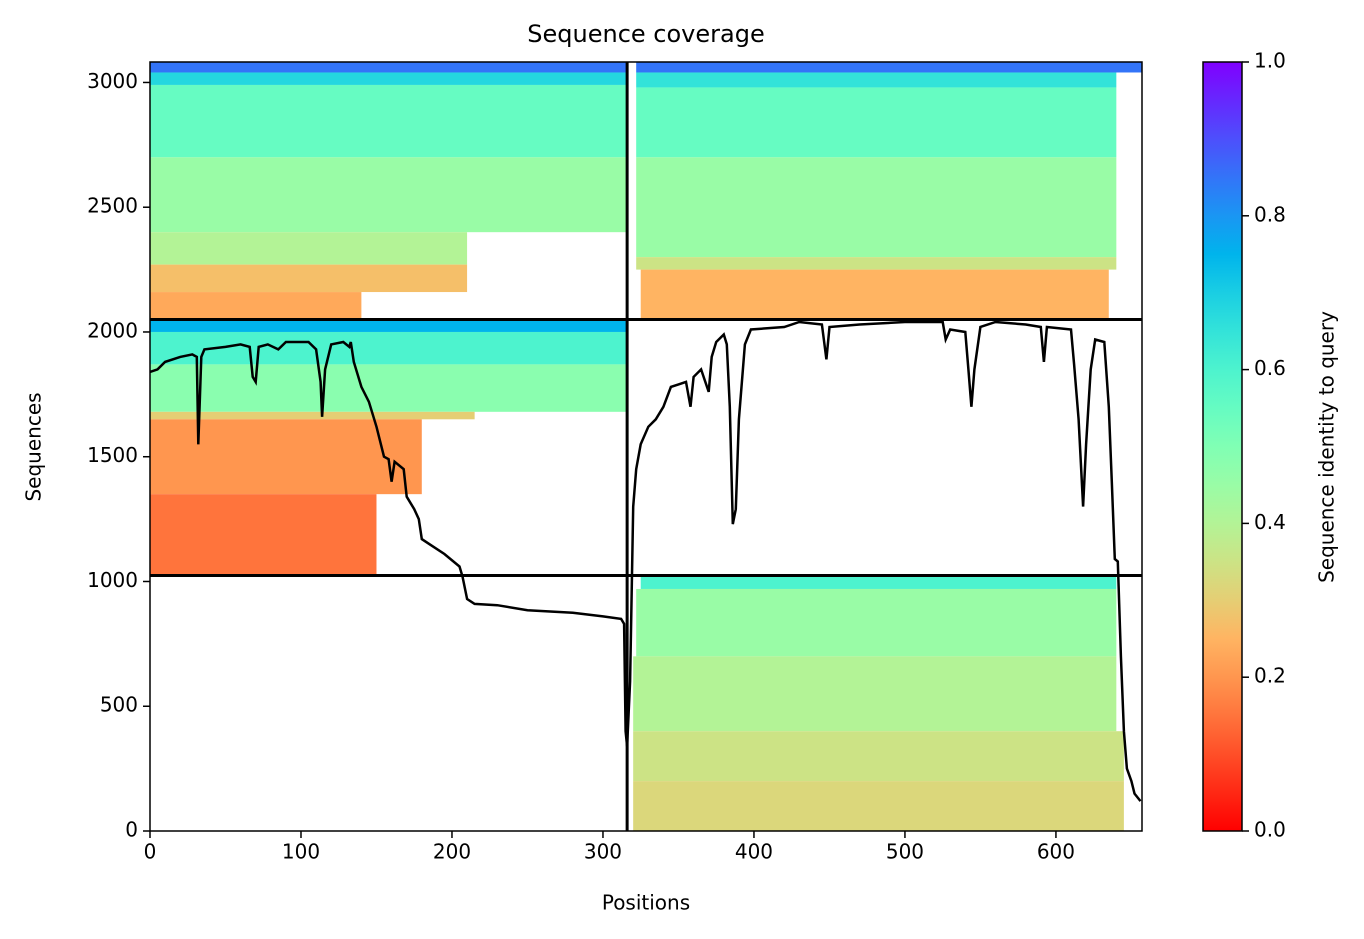 This screenshot has height=939, width=1364. What do you see at coordinates (131, 830) in the screenshot?
I see `y-tick-label: 0` at bounding box center [131, 830].